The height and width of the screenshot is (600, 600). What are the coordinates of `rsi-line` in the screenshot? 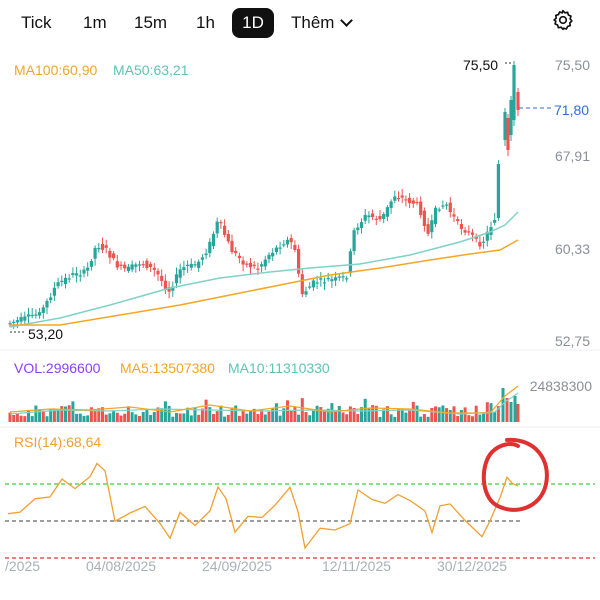 It's located at (263, 506).